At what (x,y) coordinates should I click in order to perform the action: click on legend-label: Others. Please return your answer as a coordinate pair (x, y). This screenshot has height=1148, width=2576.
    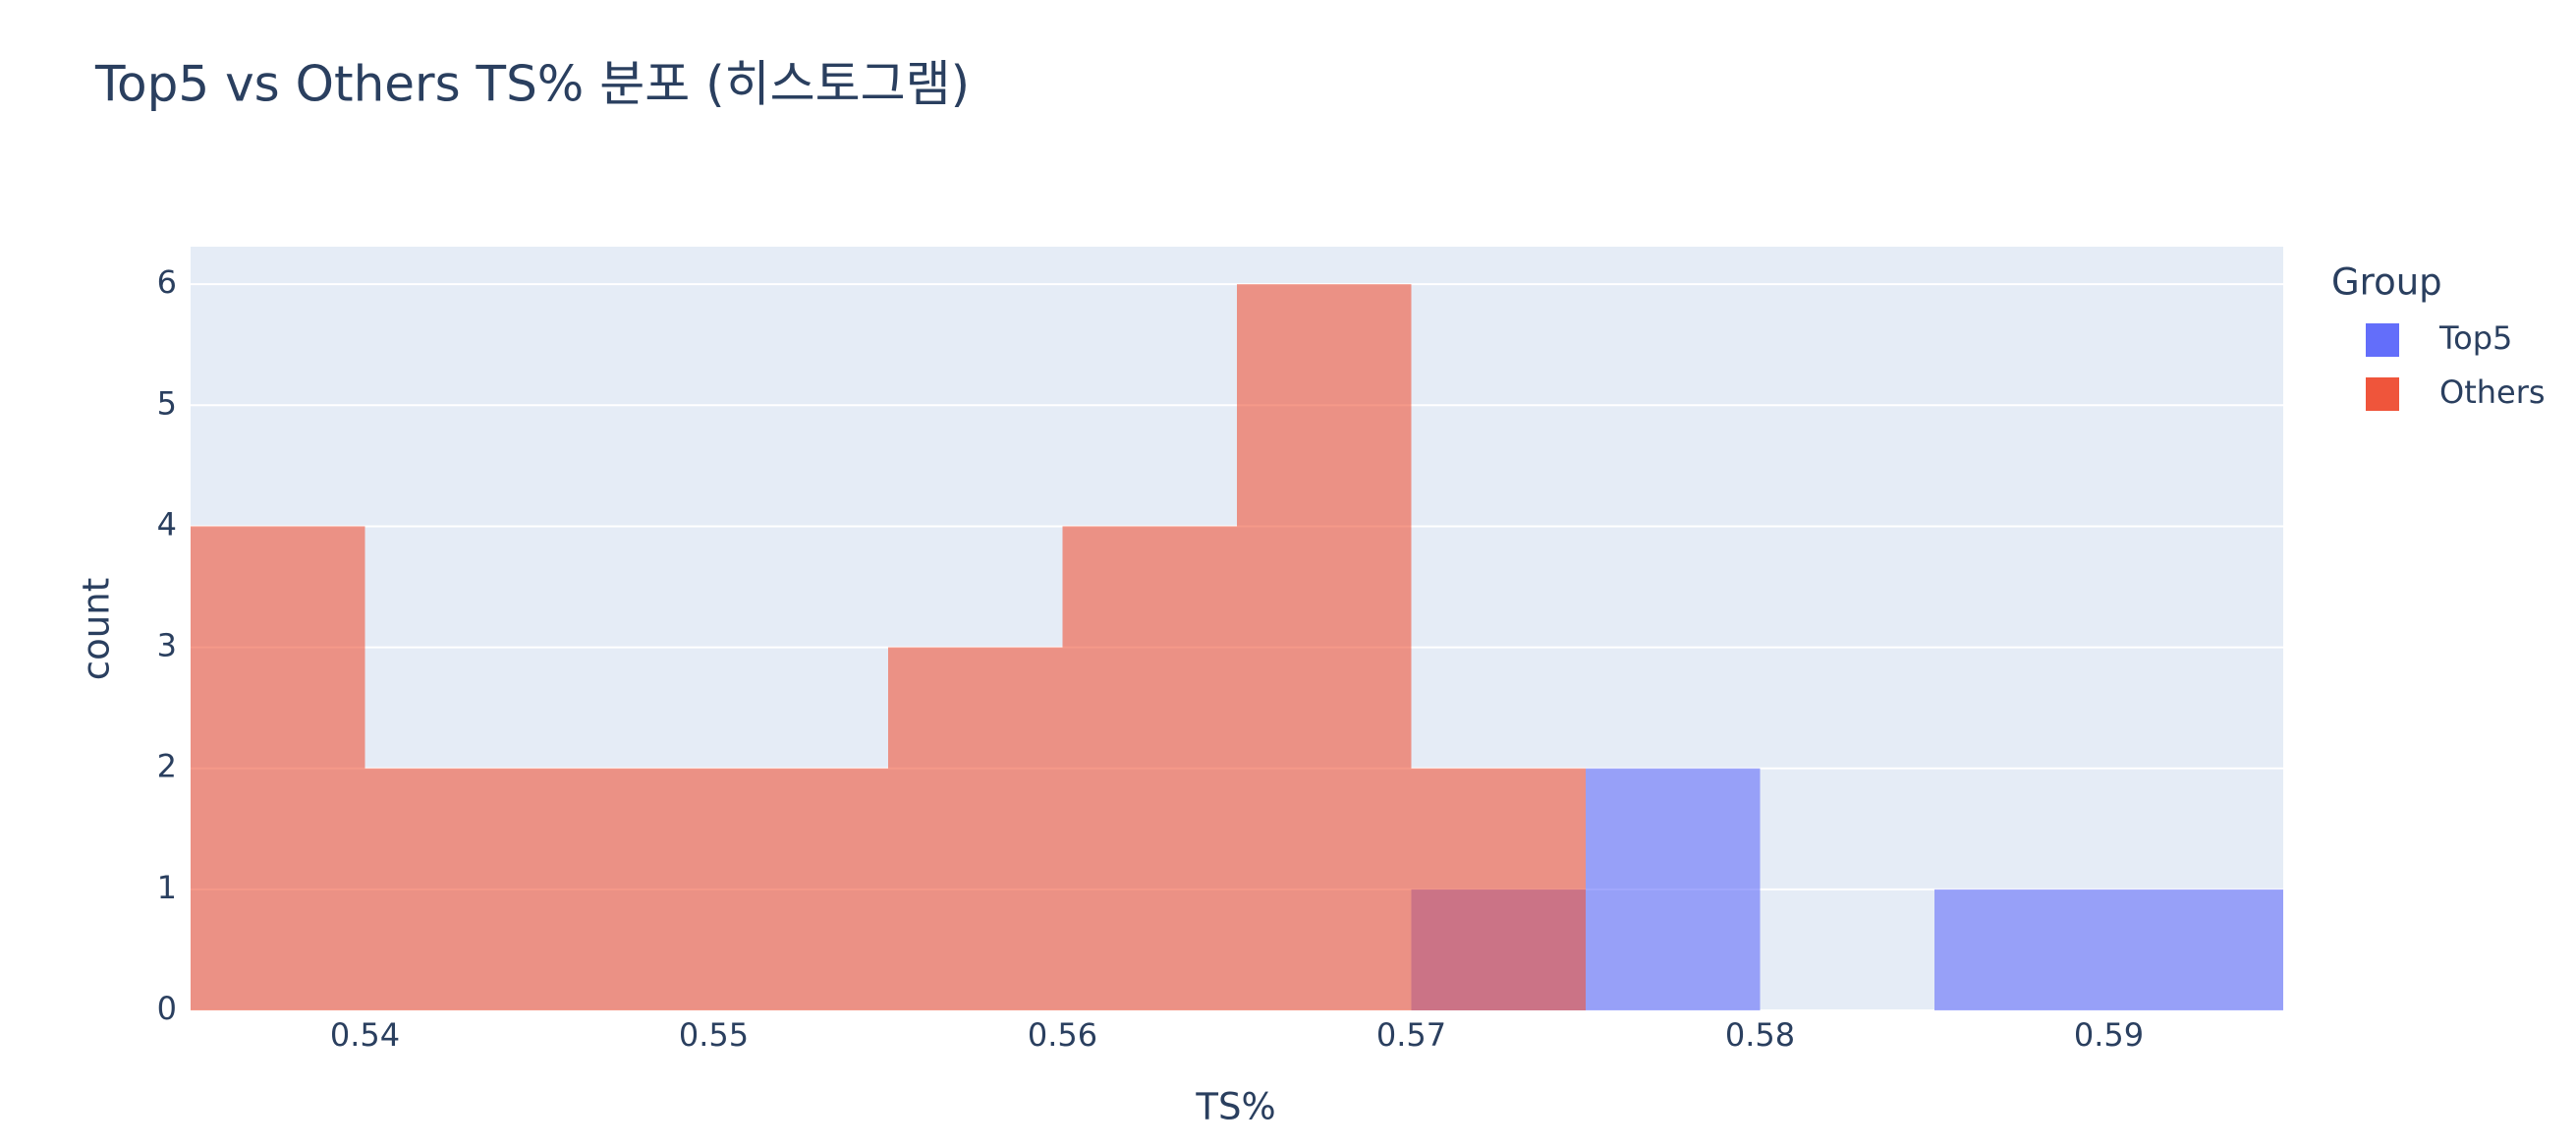
    Looking at the image, I should click on (2492, 392).